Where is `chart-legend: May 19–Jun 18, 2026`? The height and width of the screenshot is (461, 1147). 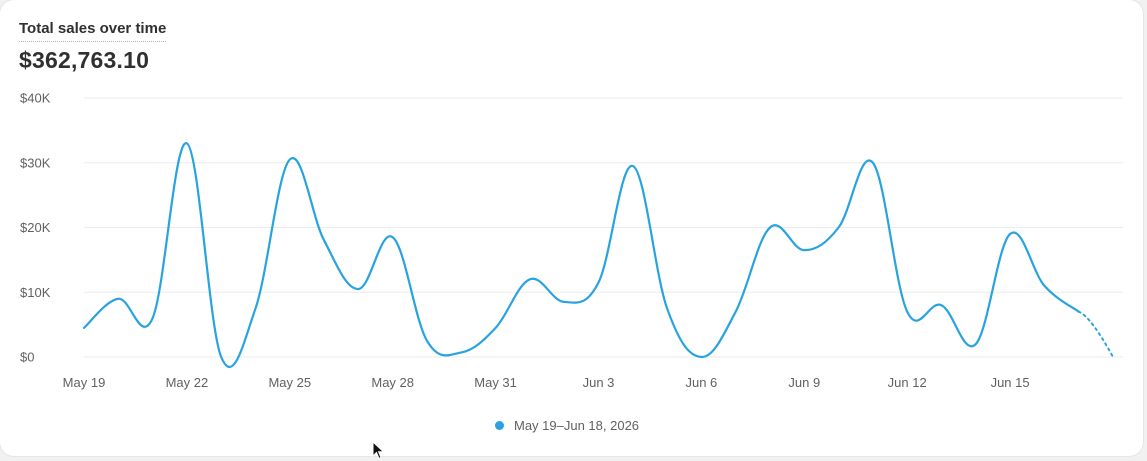
chart-legend: May 19–Jun 18, 2026 is located at coordinates (567, 425).